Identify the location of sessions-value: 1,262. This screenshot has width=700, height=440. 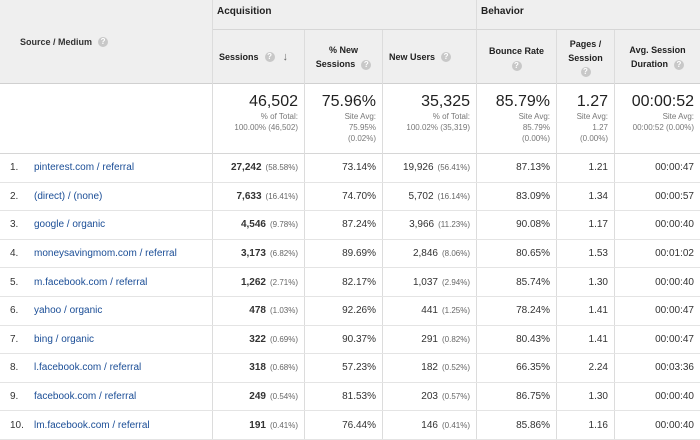
(253, 282).